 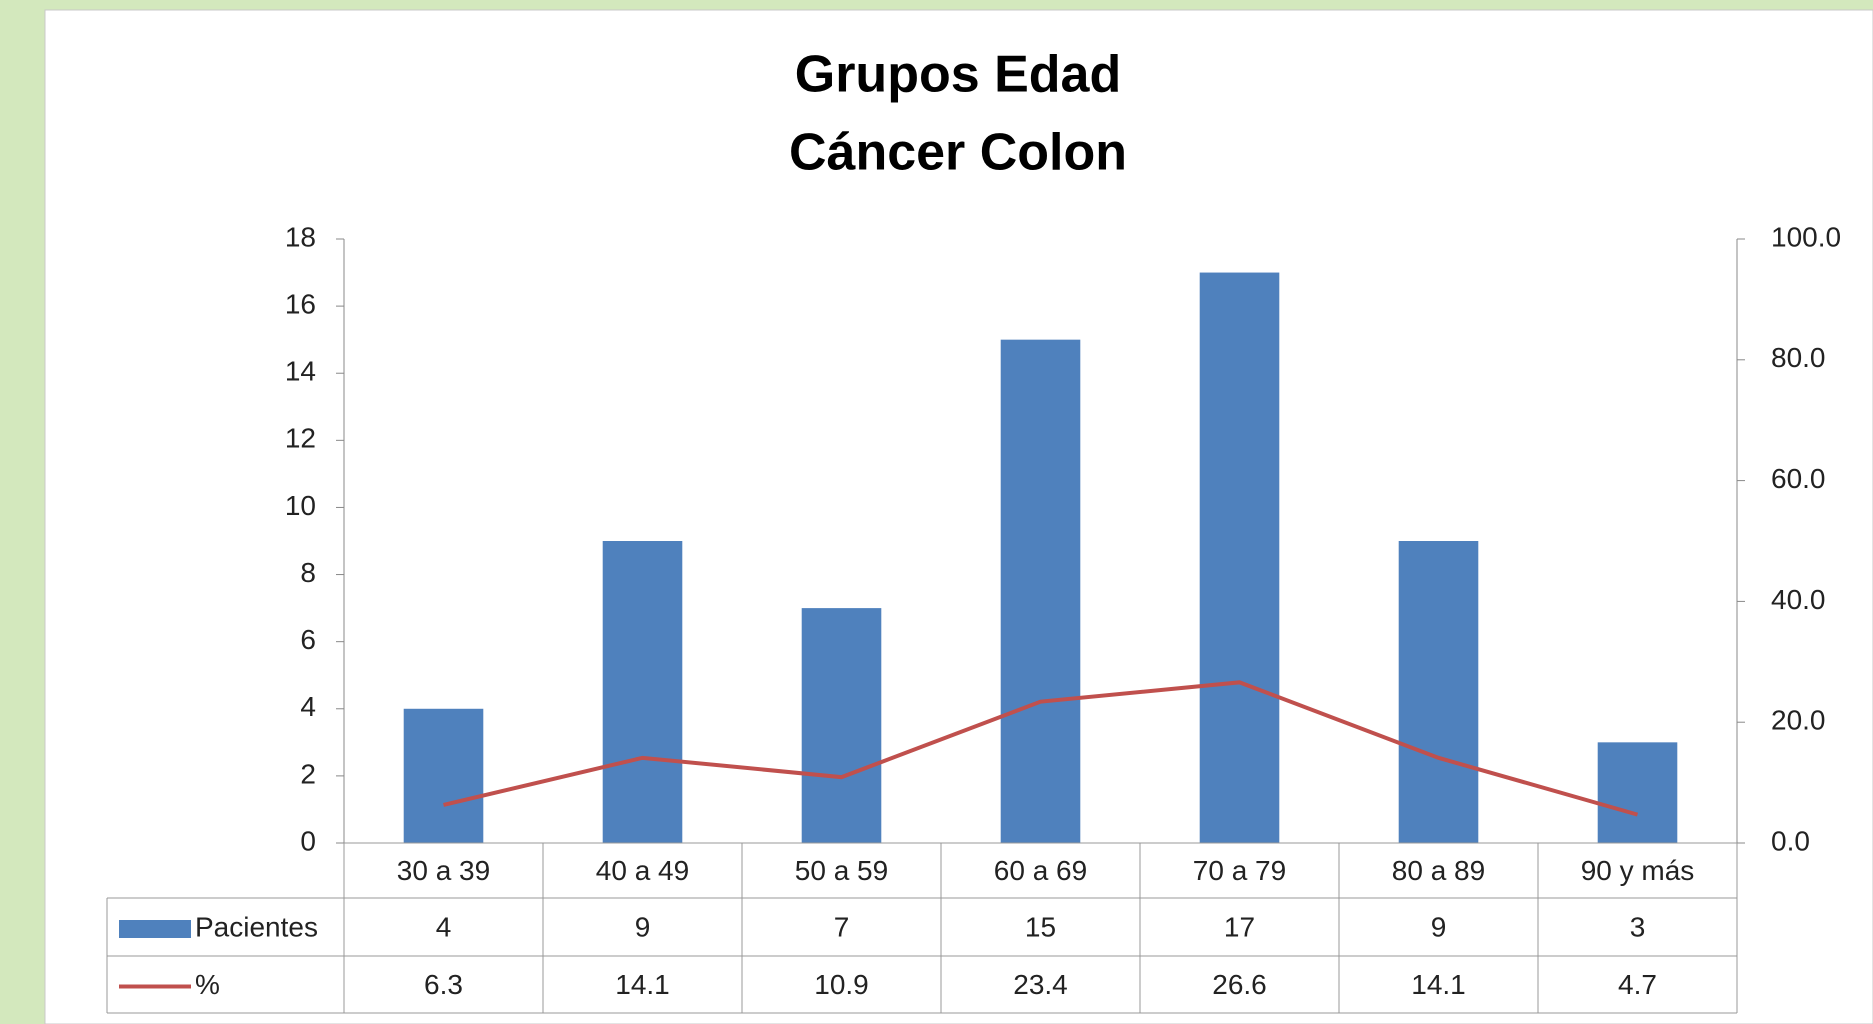 I want to click on y-tick-label: 12, so click(x=300, y=438).